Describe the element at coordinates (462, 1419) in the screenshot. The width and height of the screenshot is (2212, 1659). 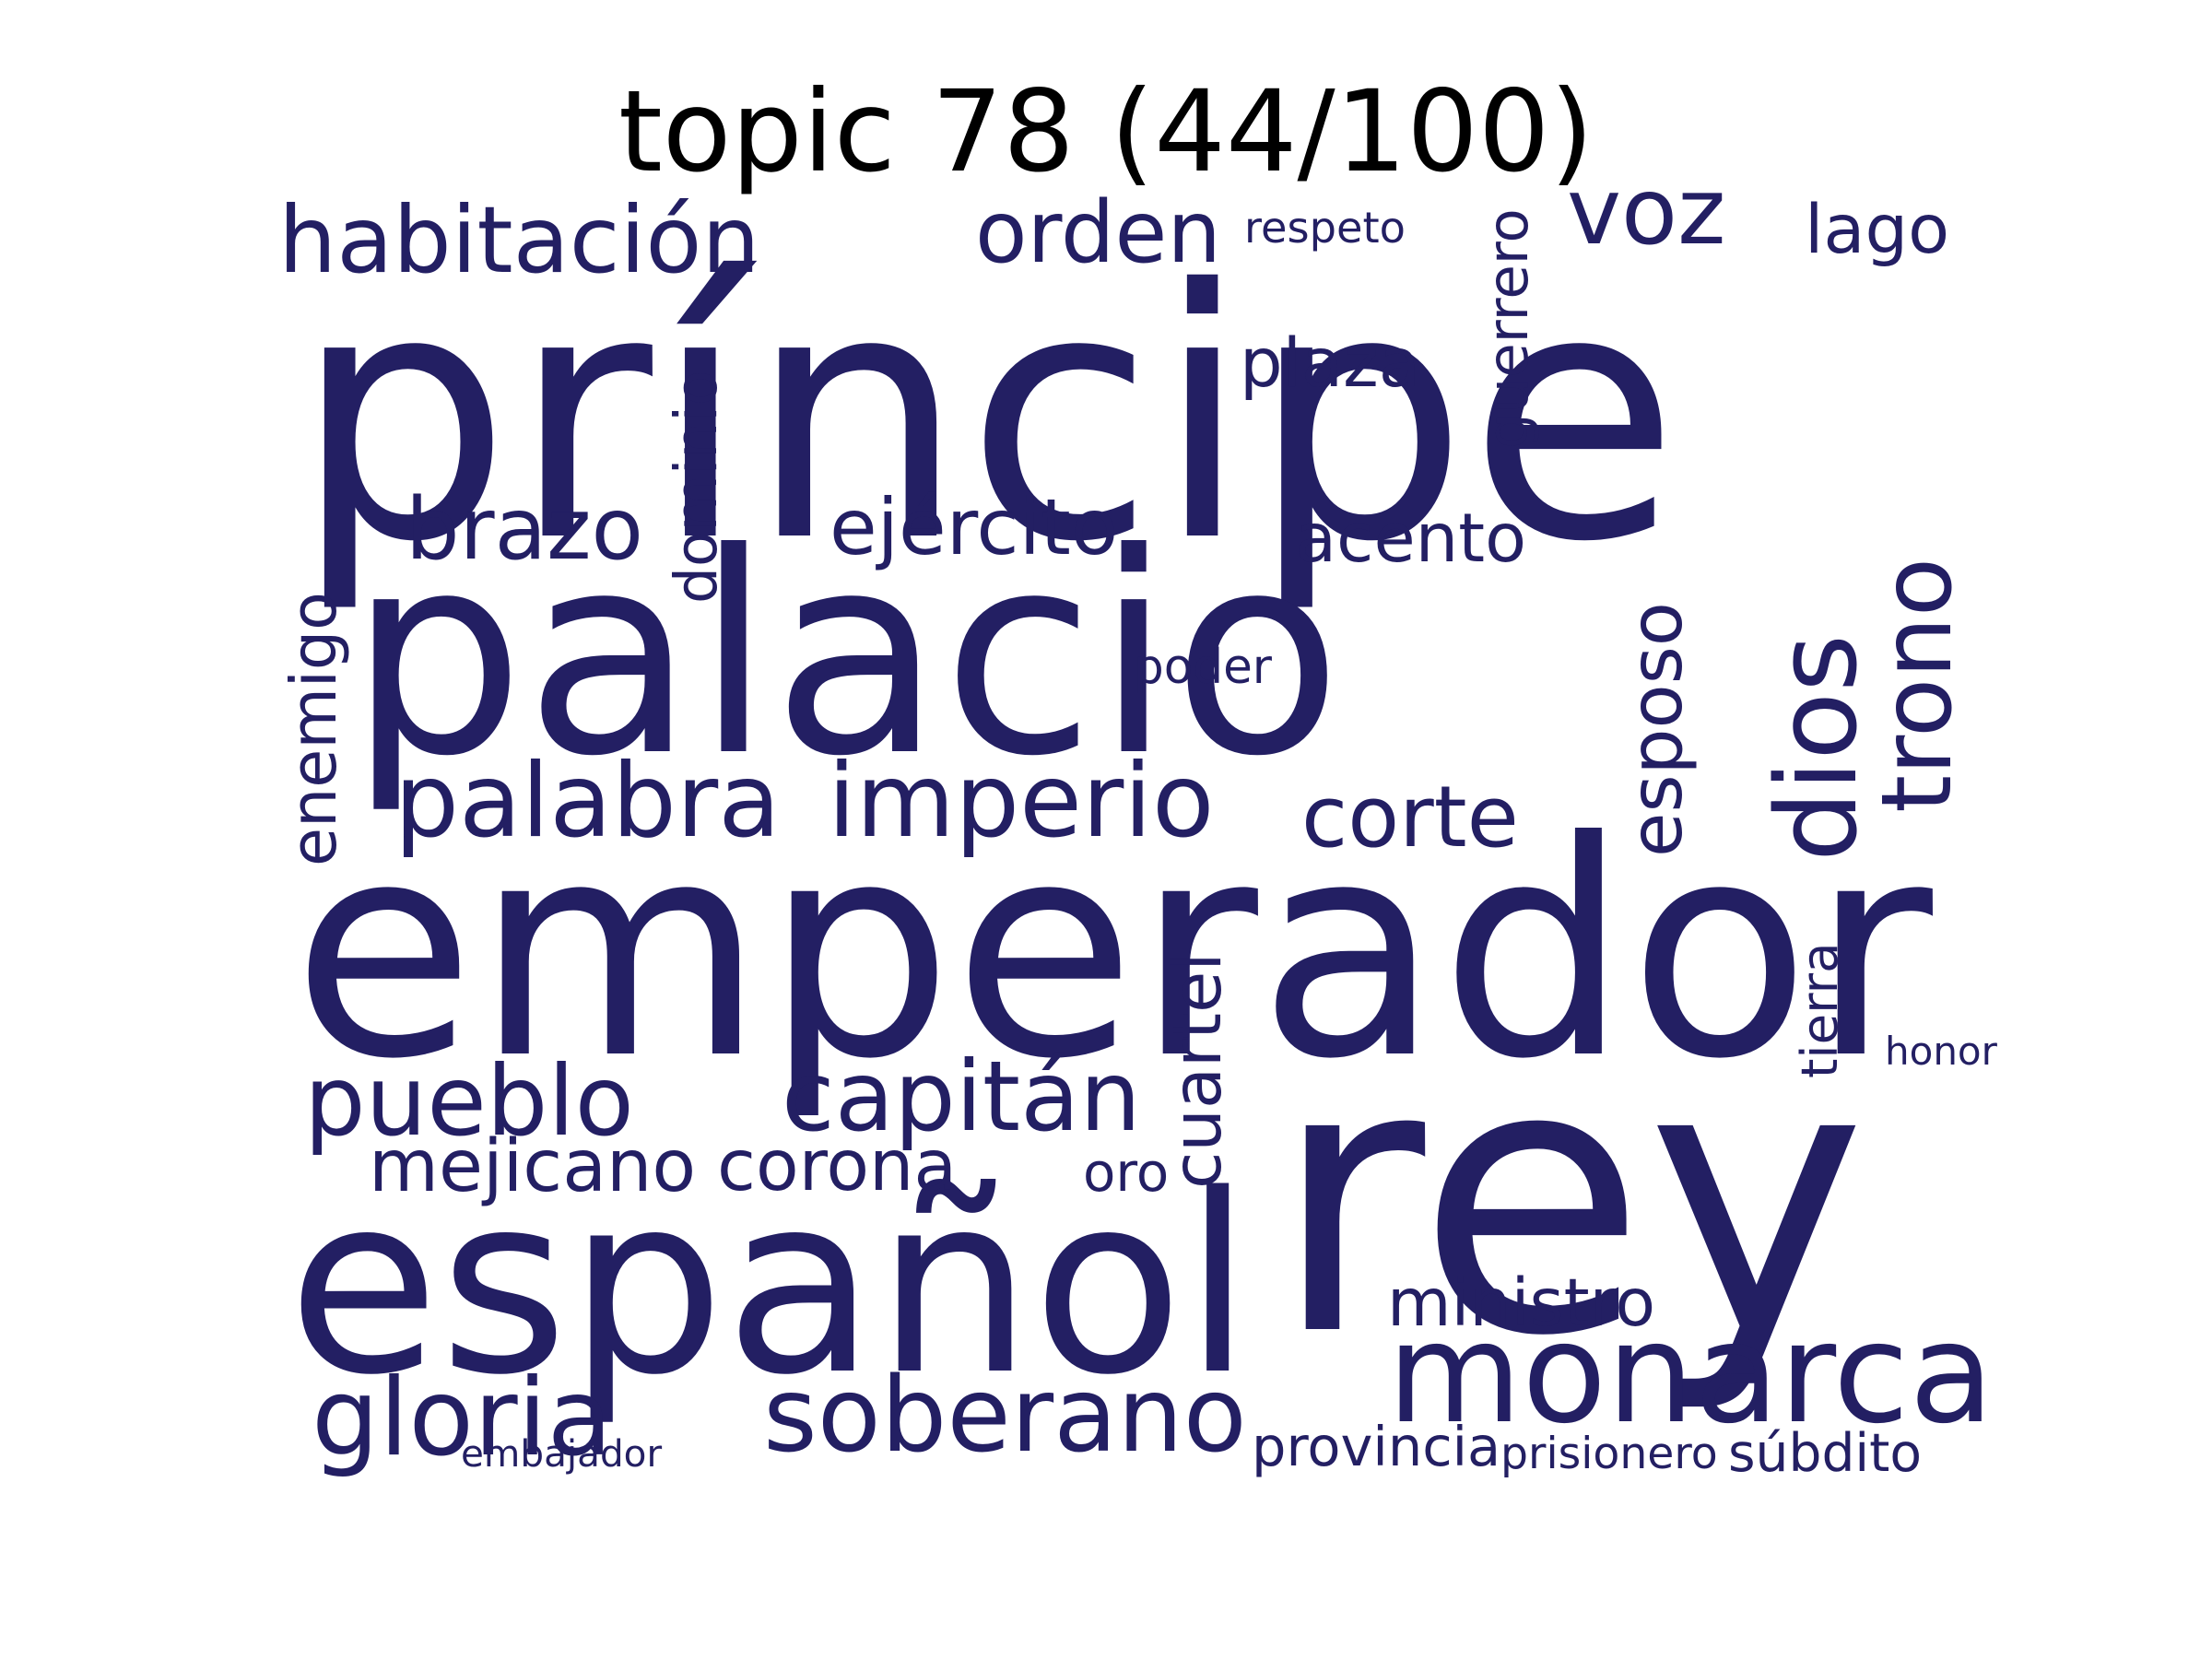
I see `word-34: gloria` at that location.